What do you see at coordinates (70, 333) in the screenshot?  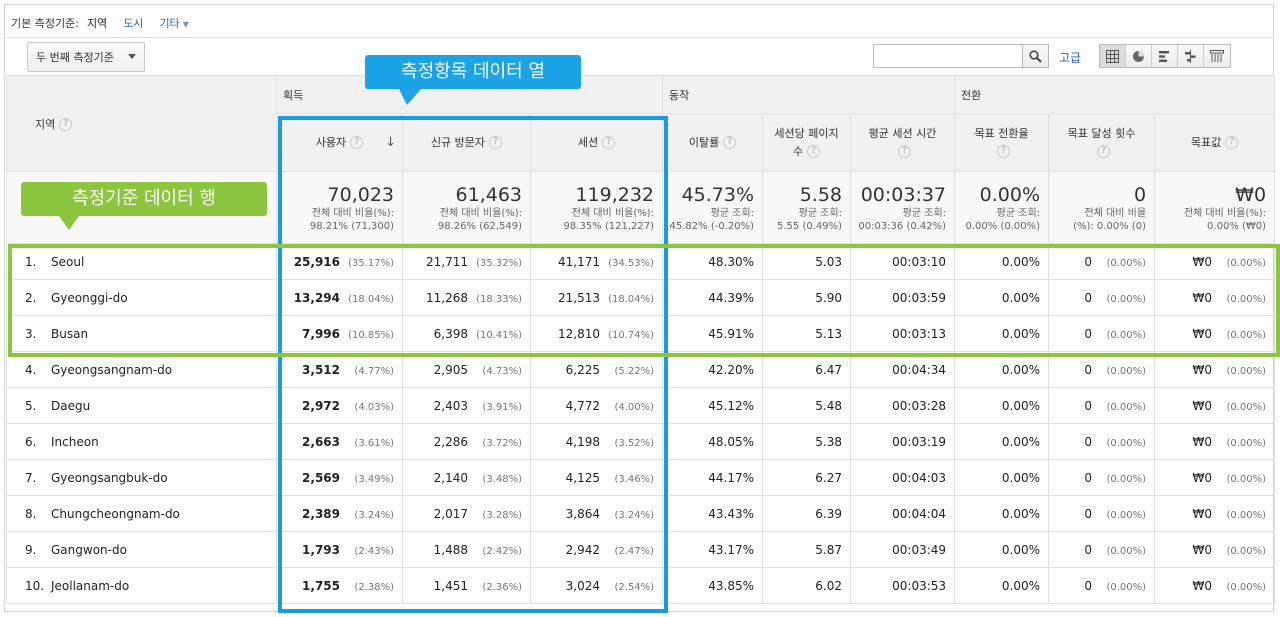 I see `region-link: Busan` at bounding box center [70, 333].